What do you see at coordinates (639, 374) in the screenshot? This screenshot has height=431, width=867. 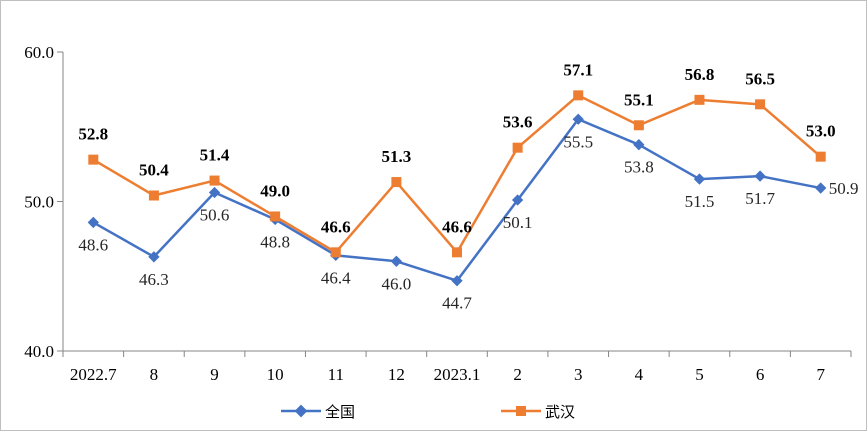 I see `x-tick-label: 4` at bounding box center [639, 374].